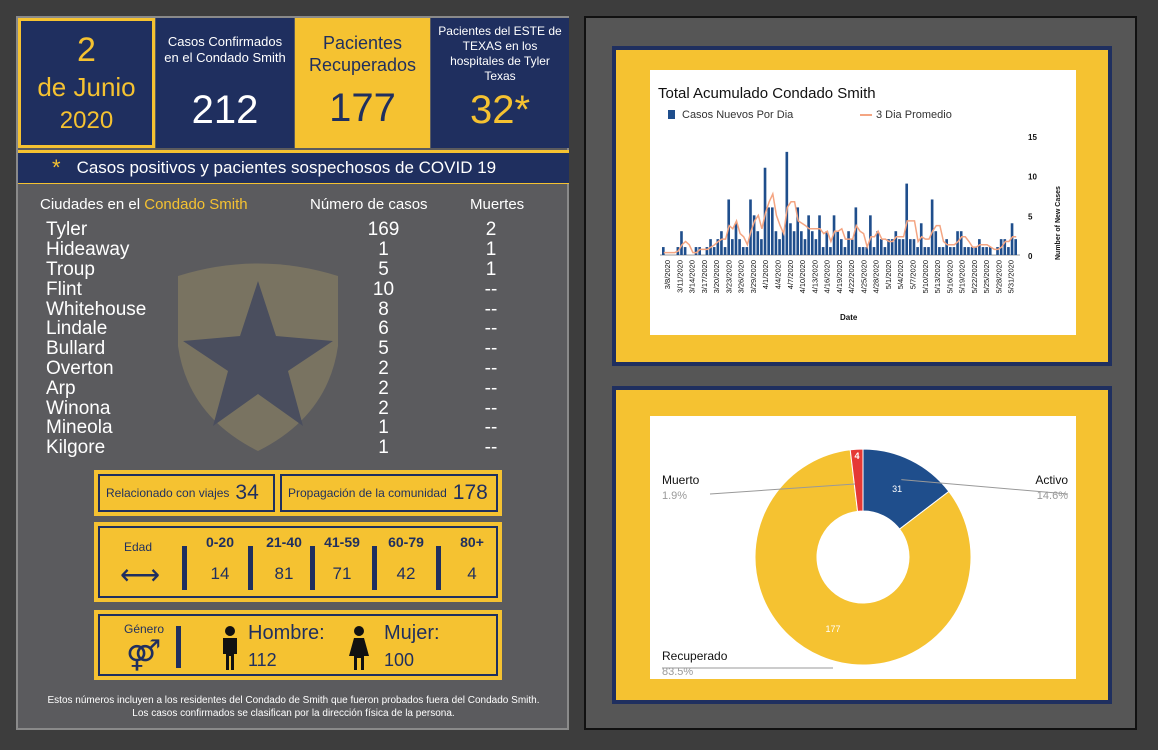 This screenshot has width=1158, height=750. I want to click on date-month: de Junio, so click(86, 87).